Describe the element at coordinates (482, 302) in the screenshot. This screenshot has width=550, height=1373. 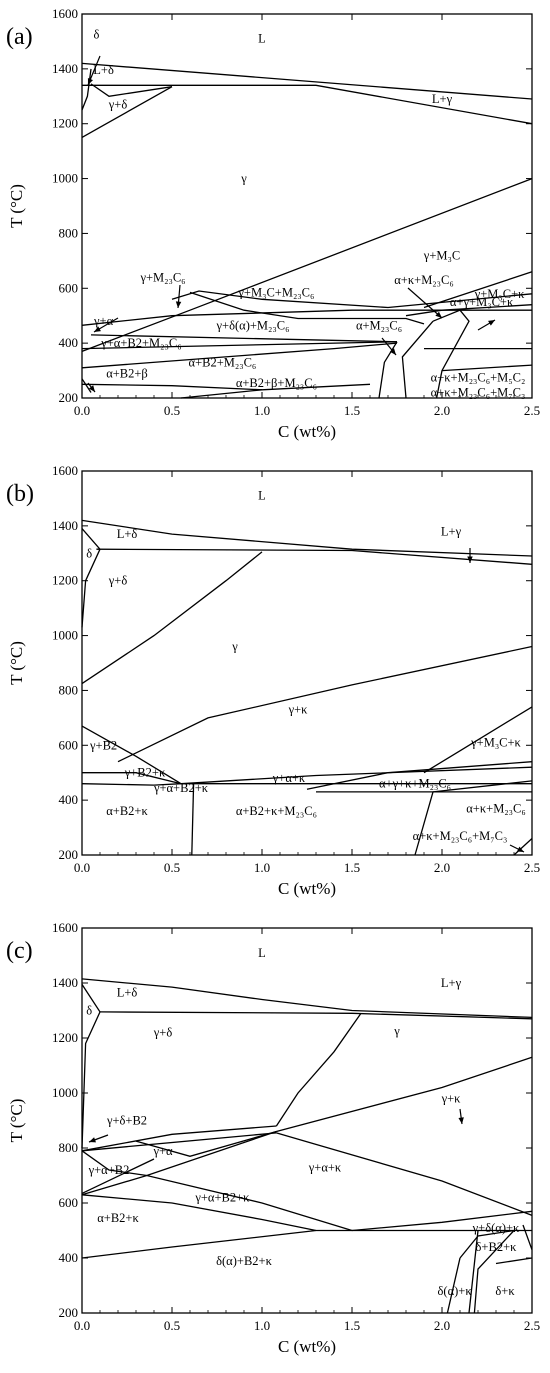
I see `phase-region-label: α+γ+M₃C+κ` at that location.